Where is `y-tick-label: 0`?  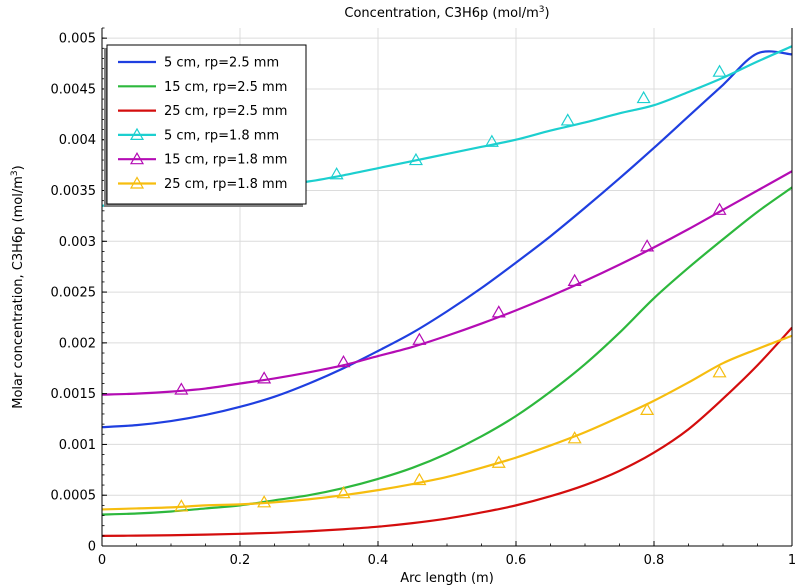
y-tick-label: 0 is located at coordinates (92, 547).